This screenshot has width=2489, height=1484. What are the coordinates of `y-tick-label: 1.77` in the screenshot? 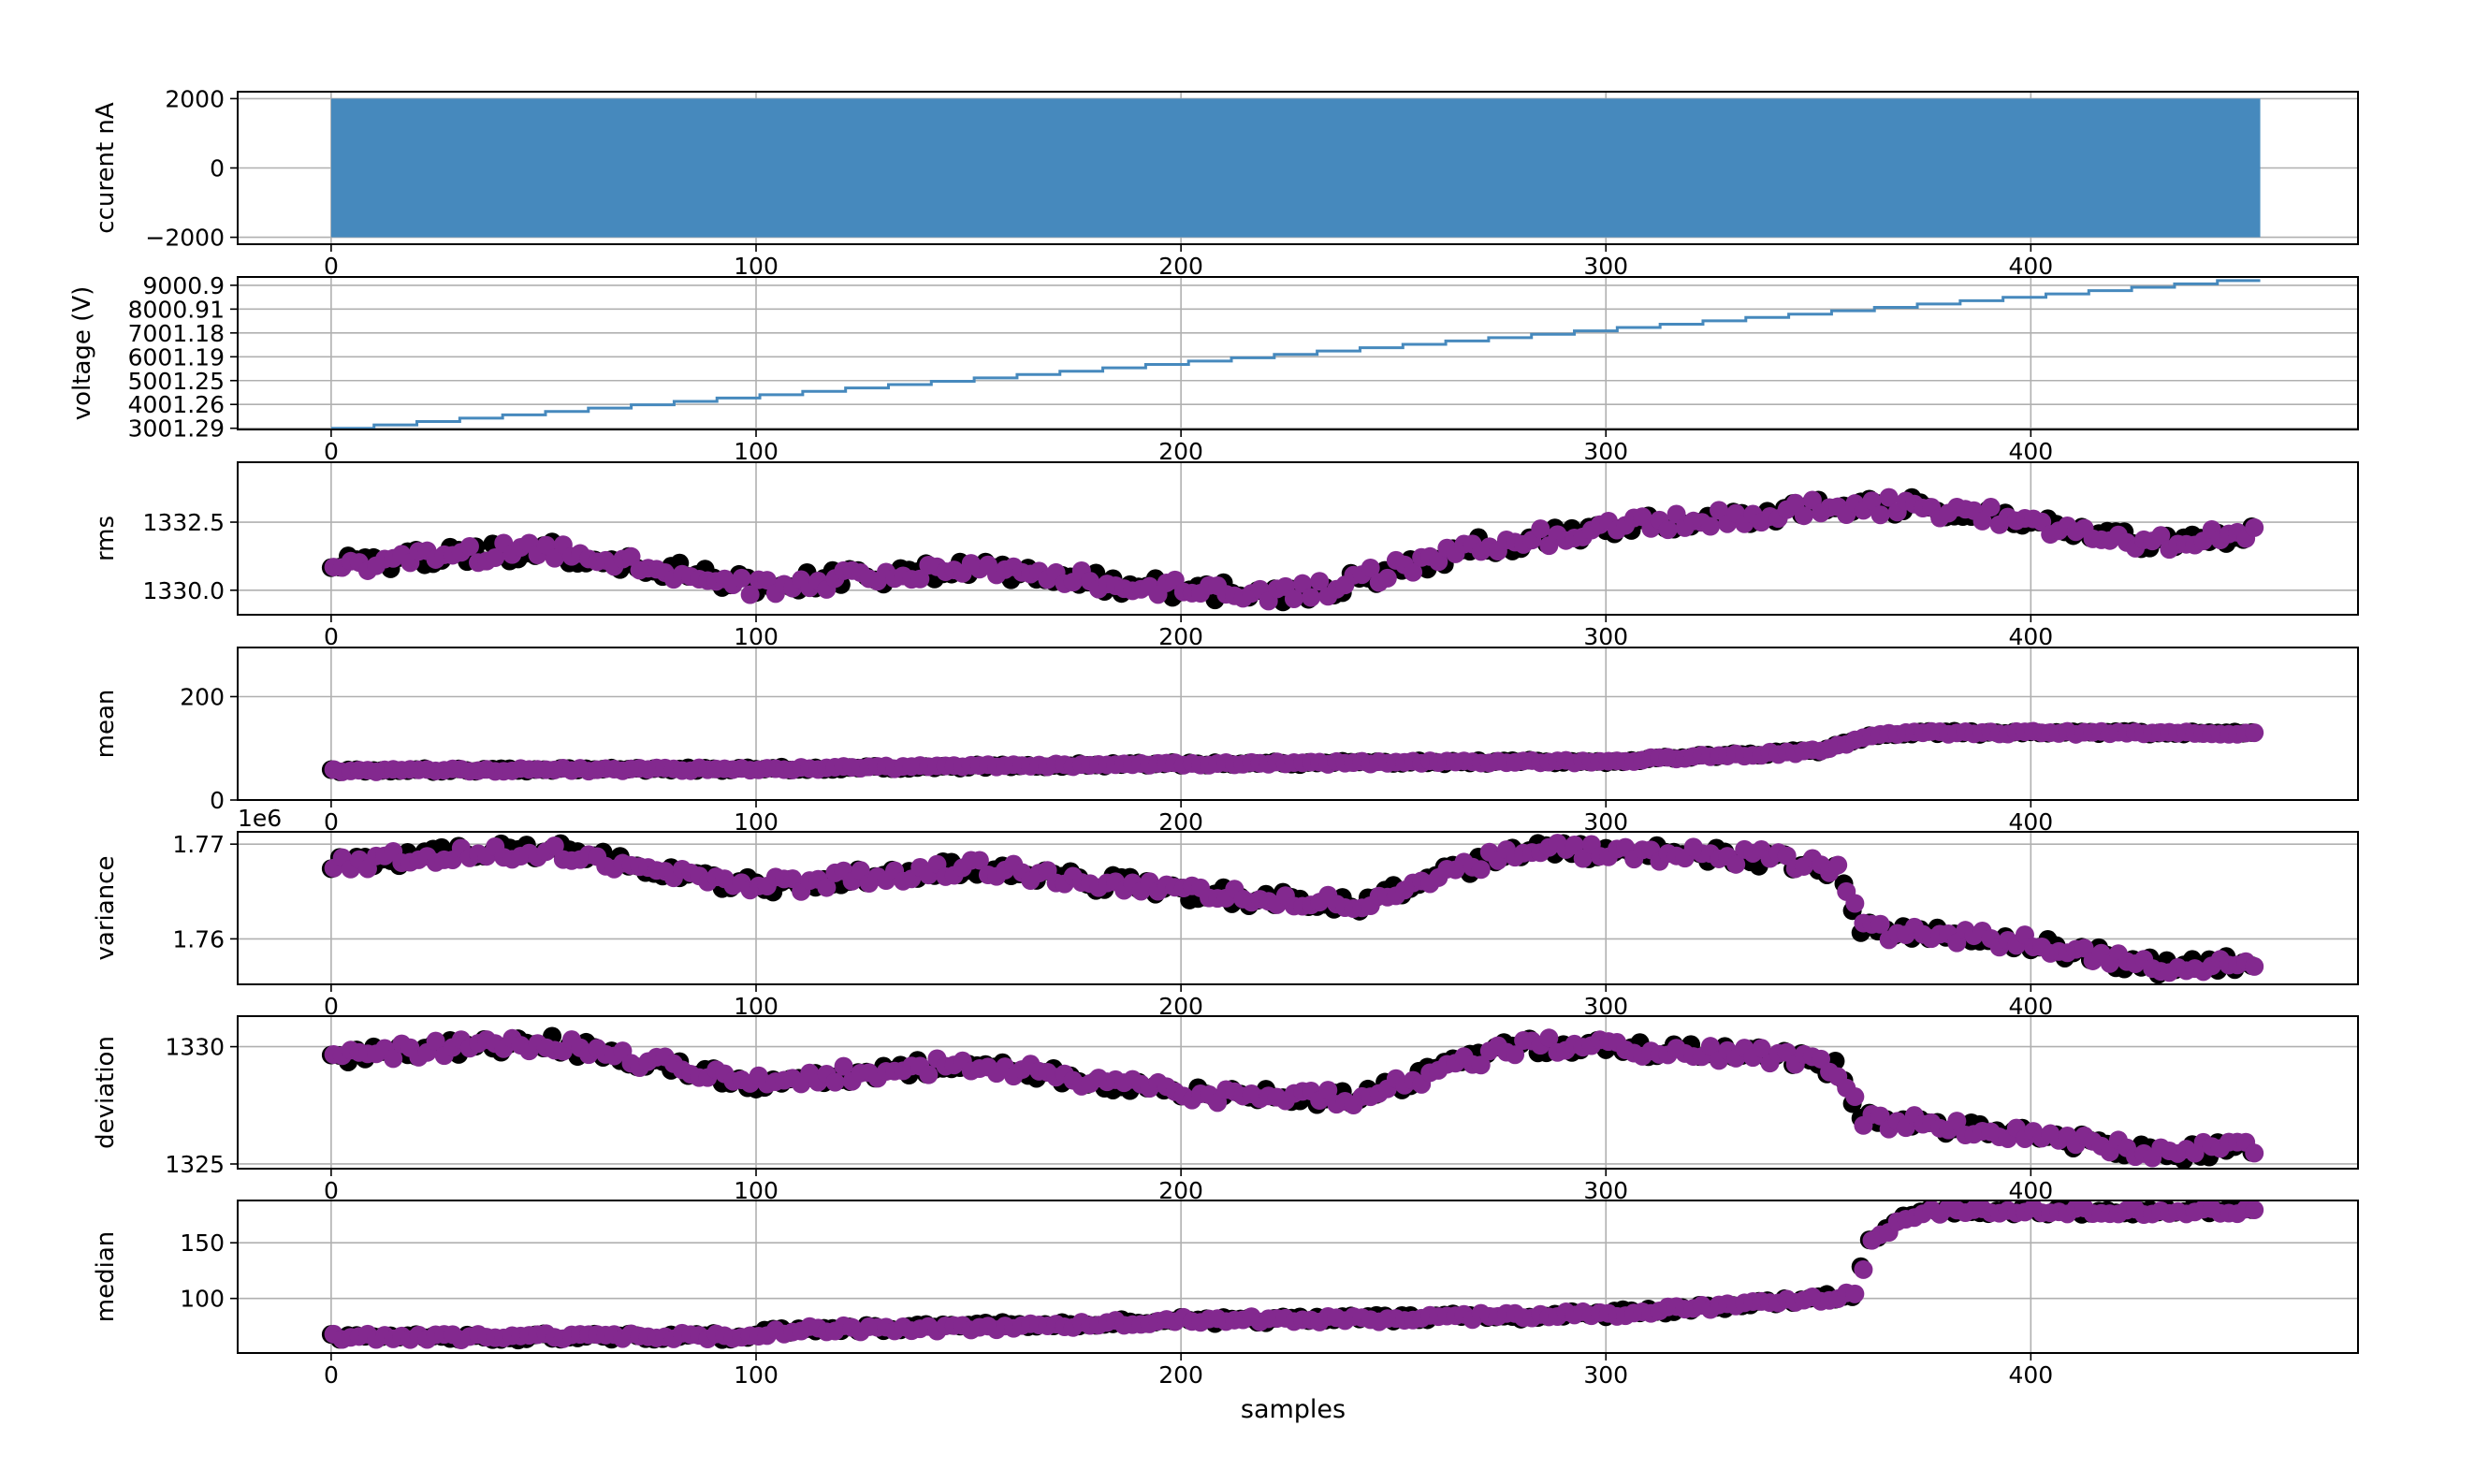 It's located at (198, 844).